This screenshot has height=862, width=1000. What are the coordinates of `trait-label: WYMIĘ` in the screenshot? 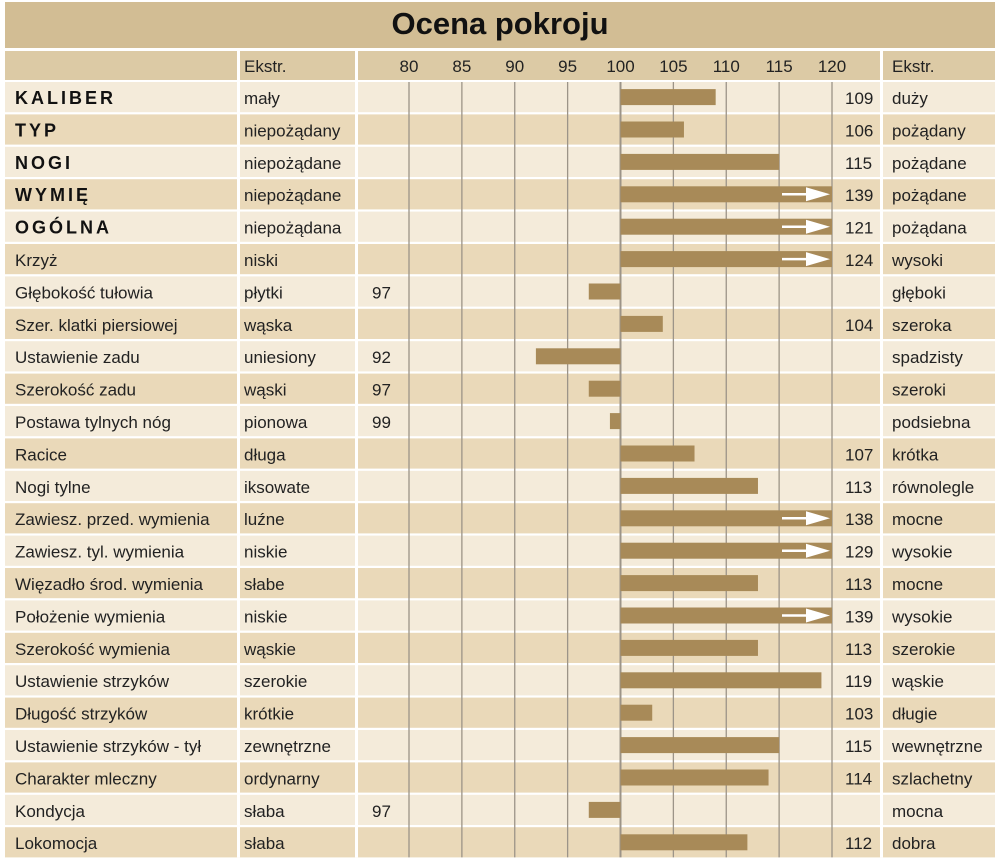 It's located at (53, 195).